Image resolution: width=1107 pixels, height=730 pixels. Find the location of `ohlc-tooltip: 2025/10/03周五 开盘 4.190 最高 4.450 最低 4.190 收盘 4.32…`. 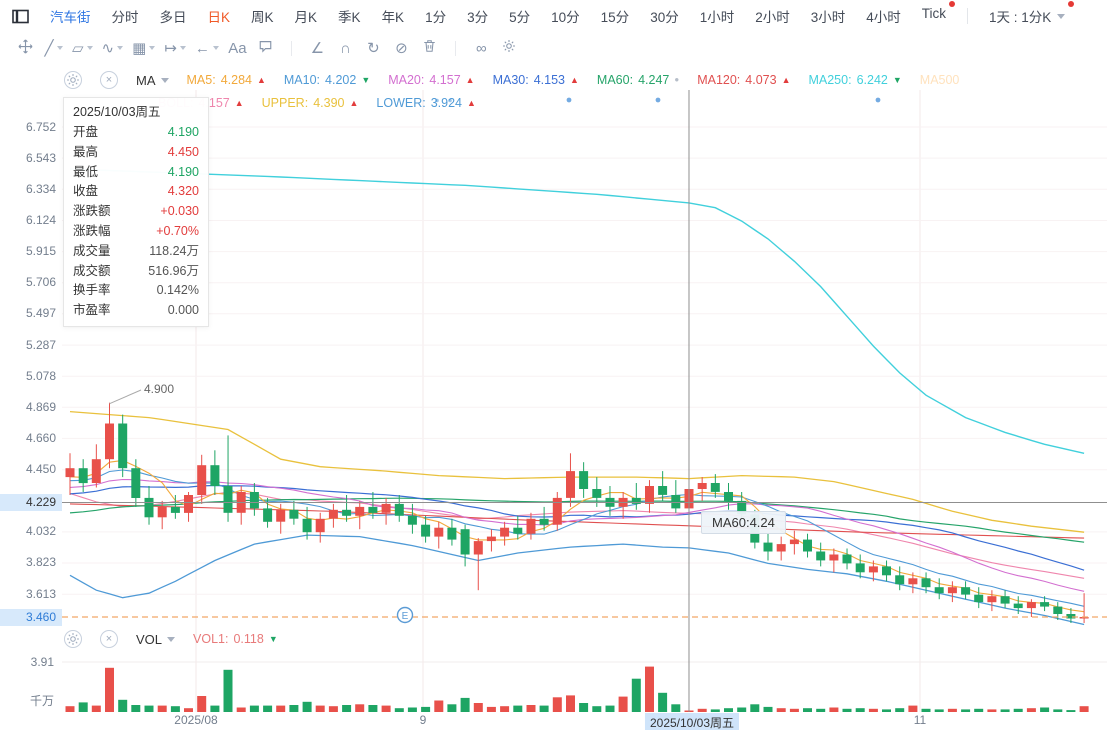

ohlc-tooltip: 2025/10/03周五 开盘 4.190 最高 4.450 最低 4.190 收盘 4.32… is located at coordinates (136, 212).